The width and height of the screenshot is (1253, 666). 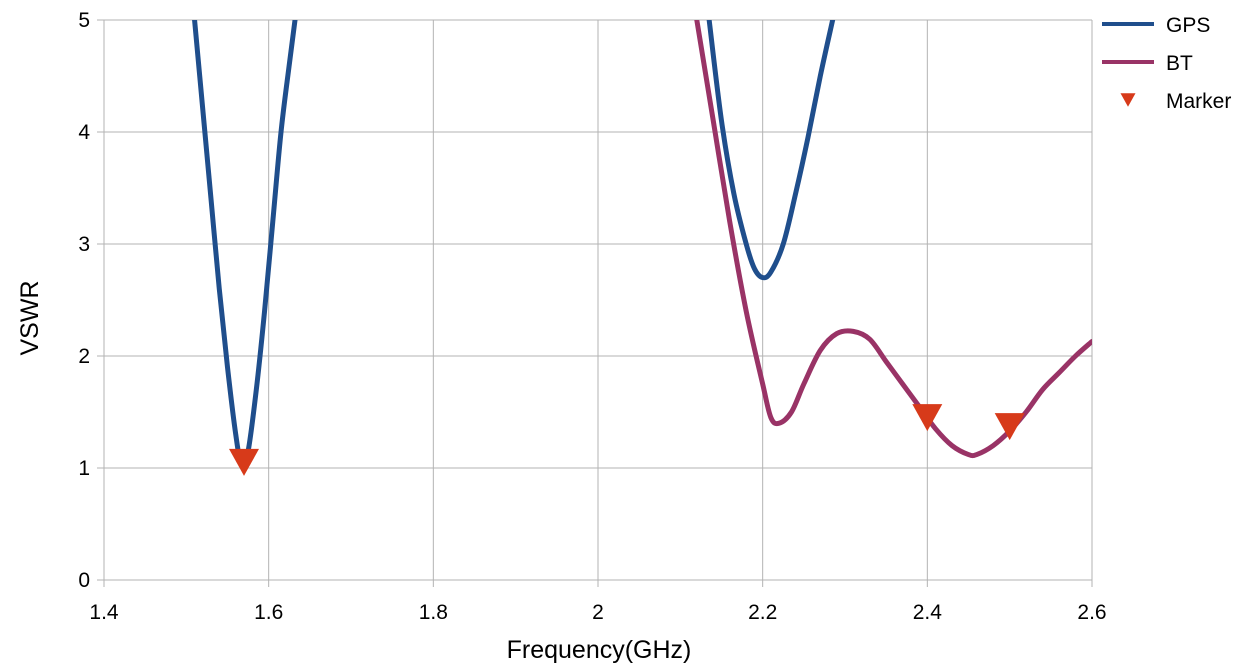 What do you see at coordinates (433, 612) in the screenshot?
I see `x-tick-label: 1.8` at bounding box center [433, 612].